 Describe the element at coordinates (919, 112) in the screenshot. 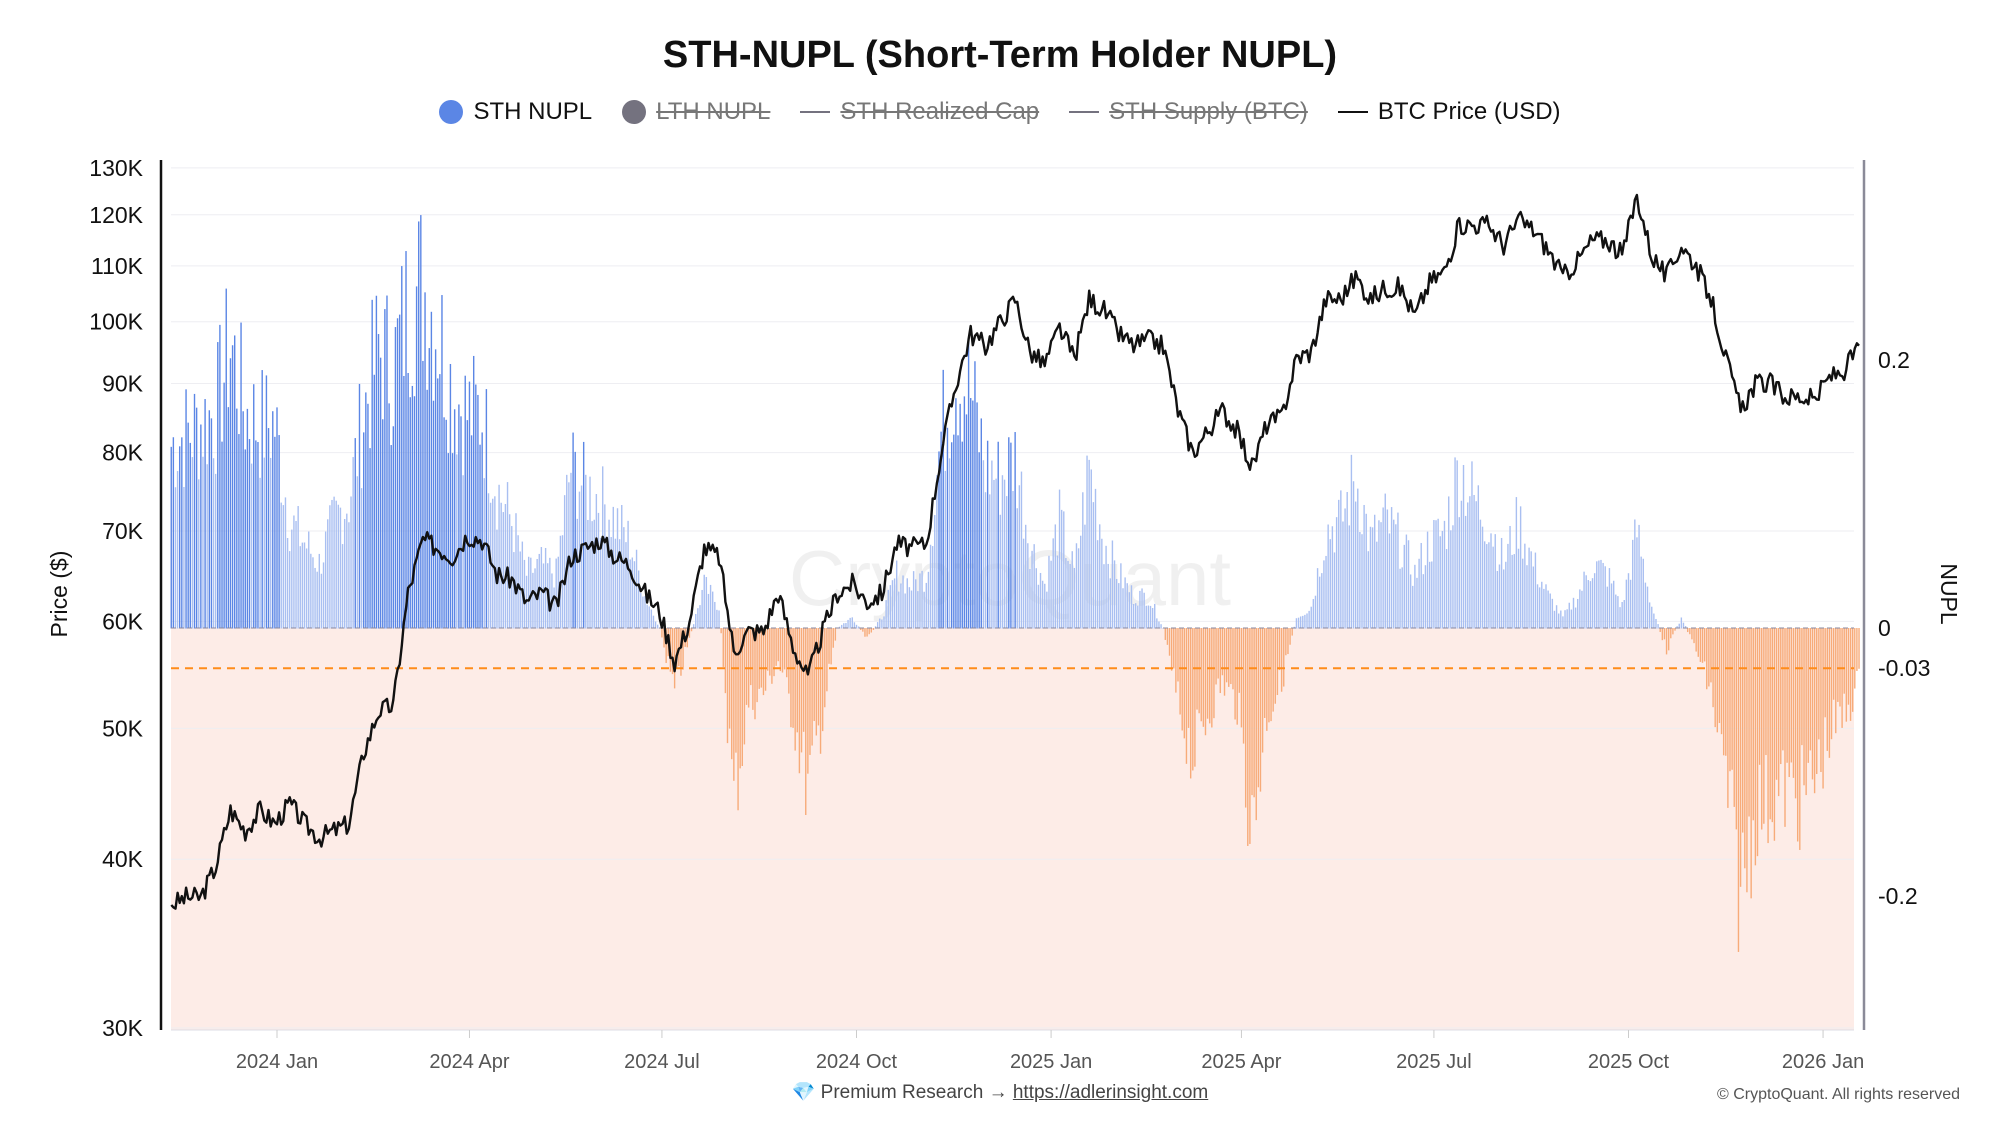

I see `legend-item-sth-realized-cap: STH Realized Cap` at that location.